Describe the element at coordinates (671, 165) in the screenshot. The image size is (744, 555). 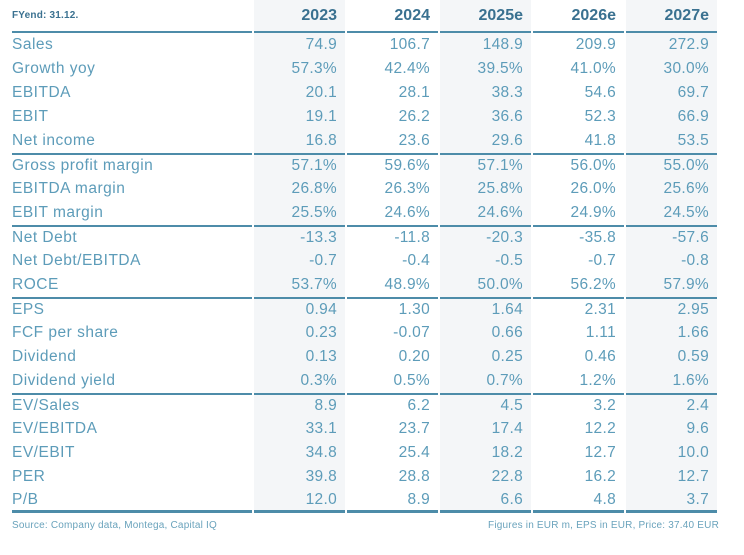
I see `cell: 55.0%` at that location.